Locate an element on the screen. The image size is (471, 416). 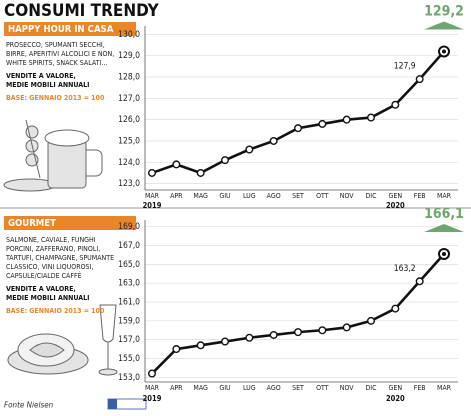
logo-mark is located at coordinates (112, 404).